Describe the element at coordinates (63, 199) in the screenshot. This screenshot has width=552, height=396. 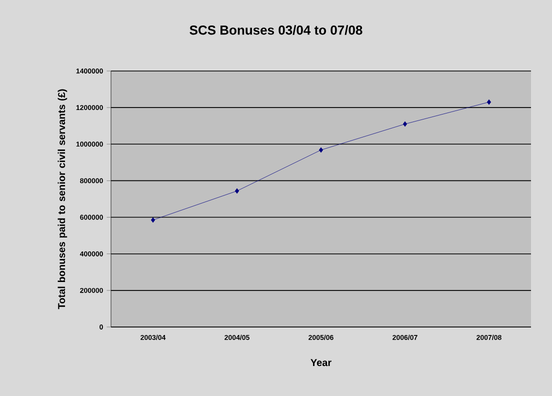
I see `y-axis-title: Total bonuses paid to senior civil servants (£)` at that location.